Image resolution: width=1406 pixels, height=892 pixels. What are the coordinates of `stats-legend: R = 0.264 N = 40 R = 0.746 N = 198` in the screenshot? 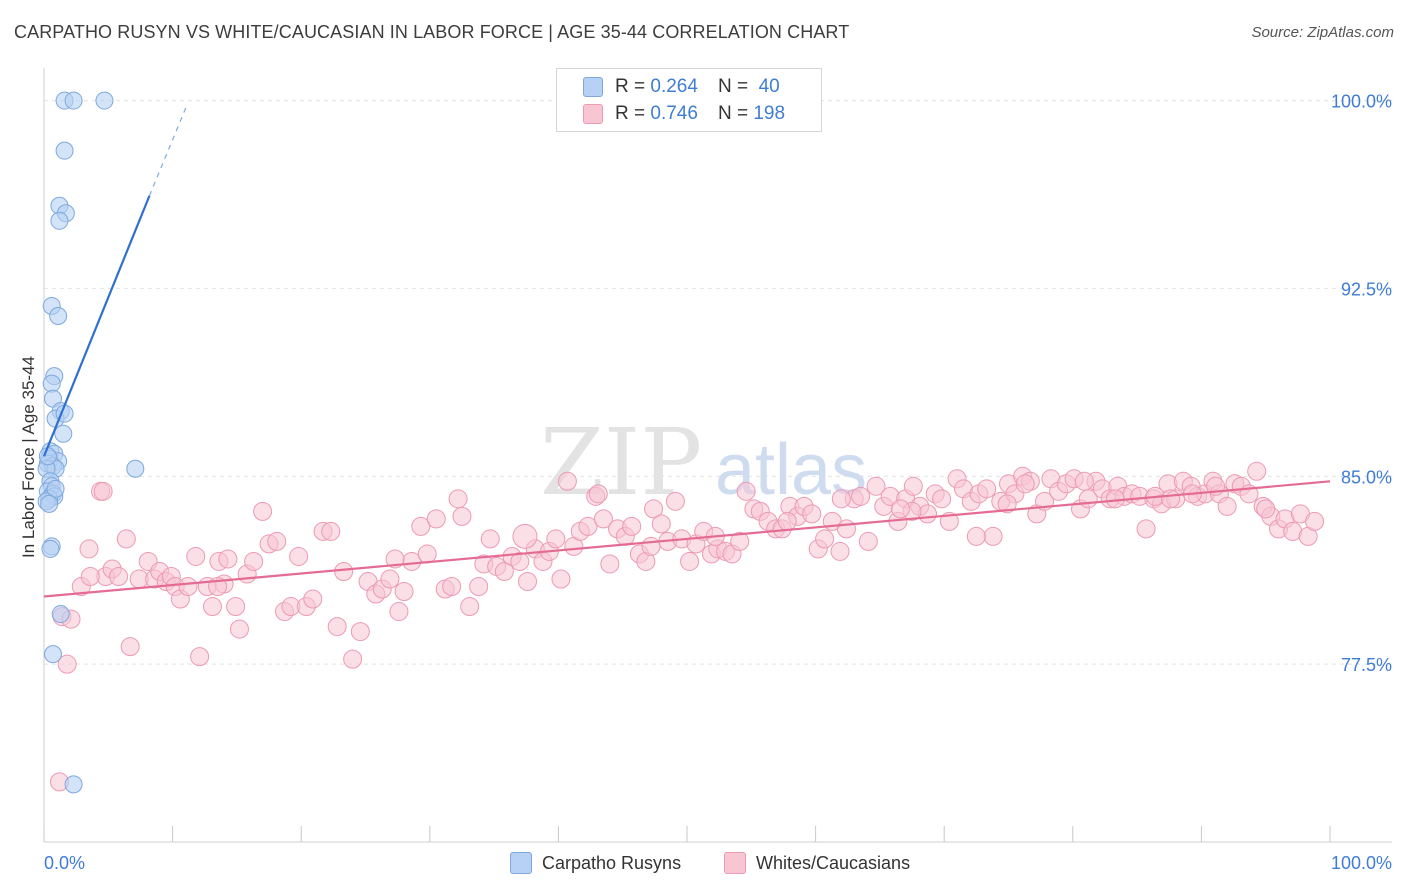 It's located at (689, 100).